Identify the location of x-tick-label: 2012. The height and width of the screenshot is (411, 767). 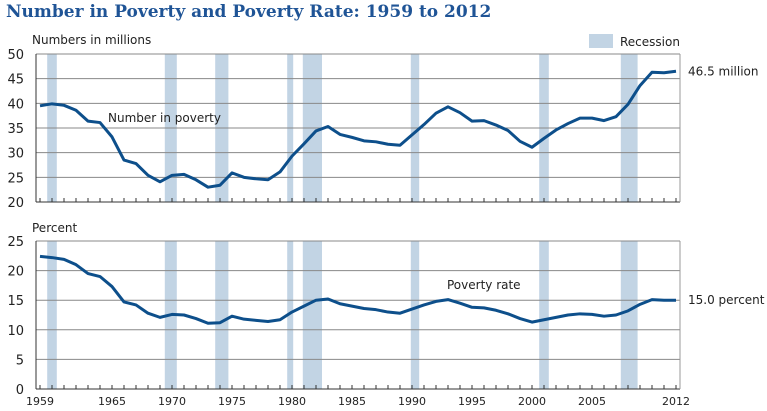
(676, 401).